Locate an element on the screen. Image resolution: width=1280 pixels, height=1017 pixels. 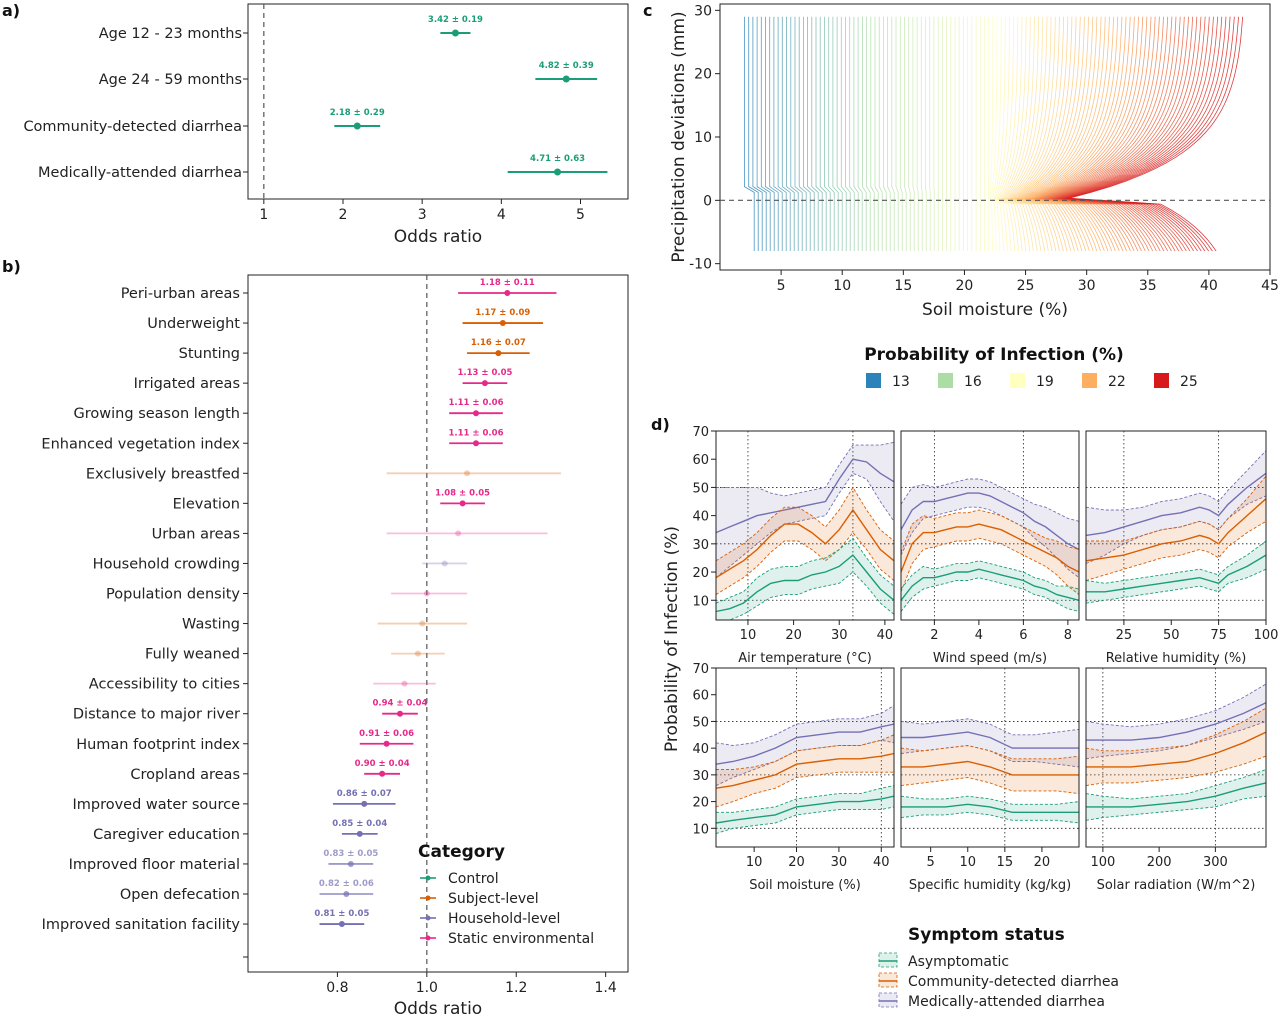
panel-d-x-tick-label: 300 is located at coordinates (1215, 862).